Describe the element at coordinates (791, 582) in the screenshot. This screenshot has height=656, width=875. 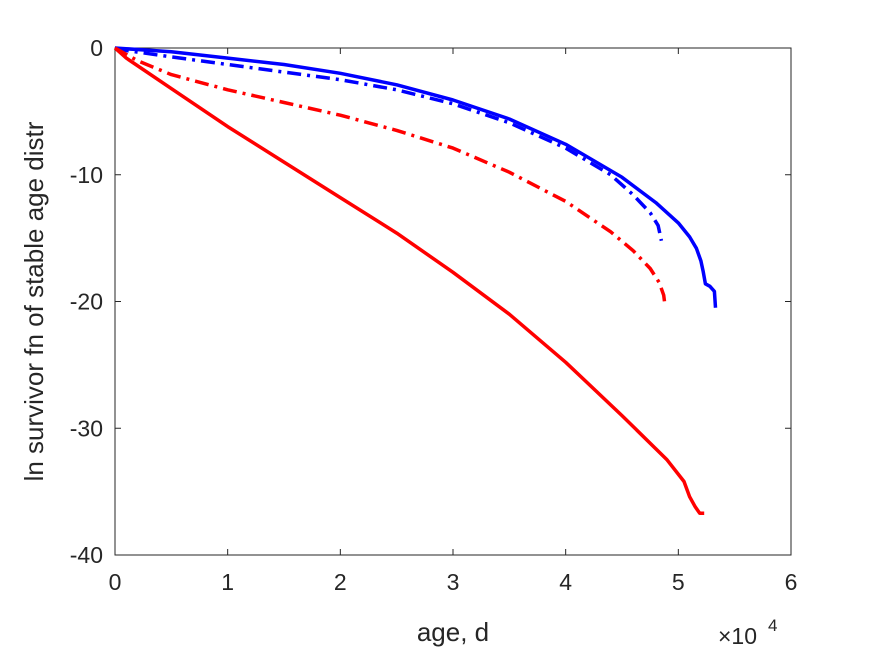
I see `x-tick-label: 6` at that location.